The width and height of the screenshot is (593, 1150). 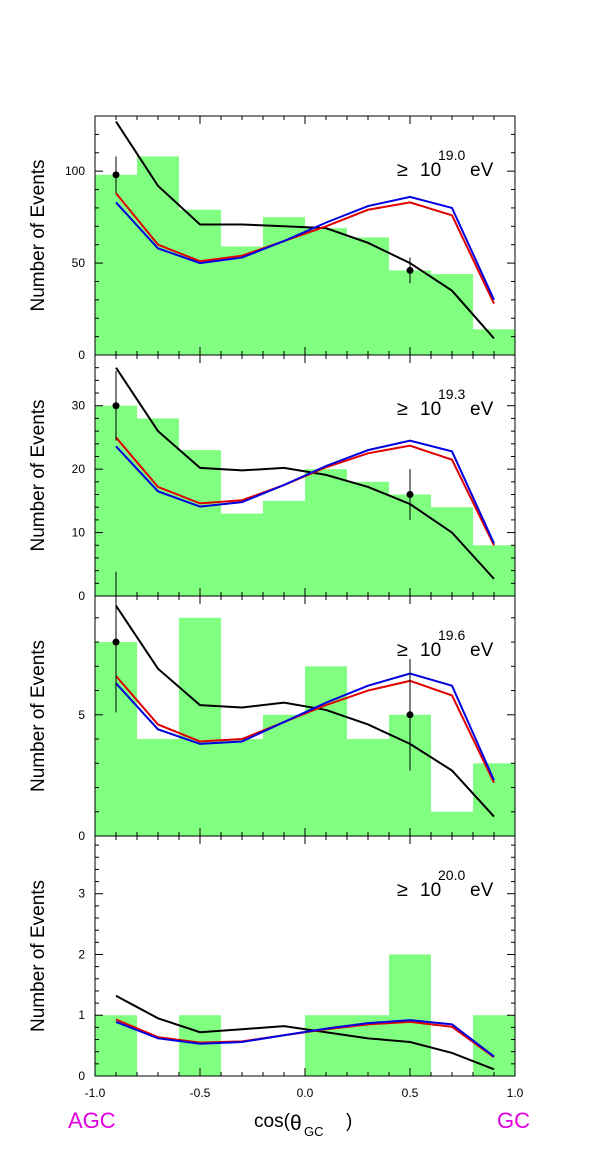 I want to click on y-tick-label: 2, so click(x=81, y=954).